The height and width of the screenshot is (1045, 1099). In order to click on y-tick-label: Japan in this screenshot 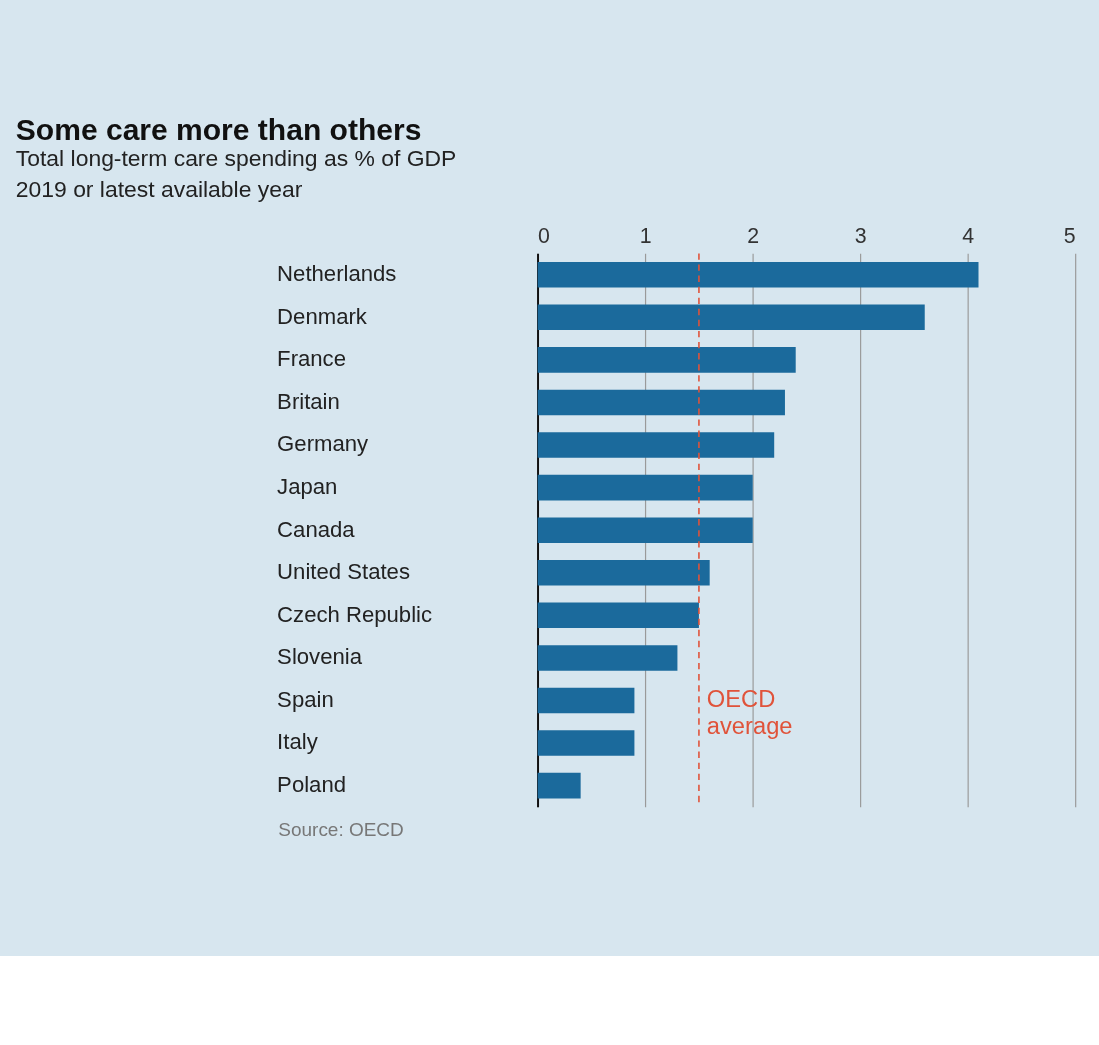, I will do `click(307, 486)`.